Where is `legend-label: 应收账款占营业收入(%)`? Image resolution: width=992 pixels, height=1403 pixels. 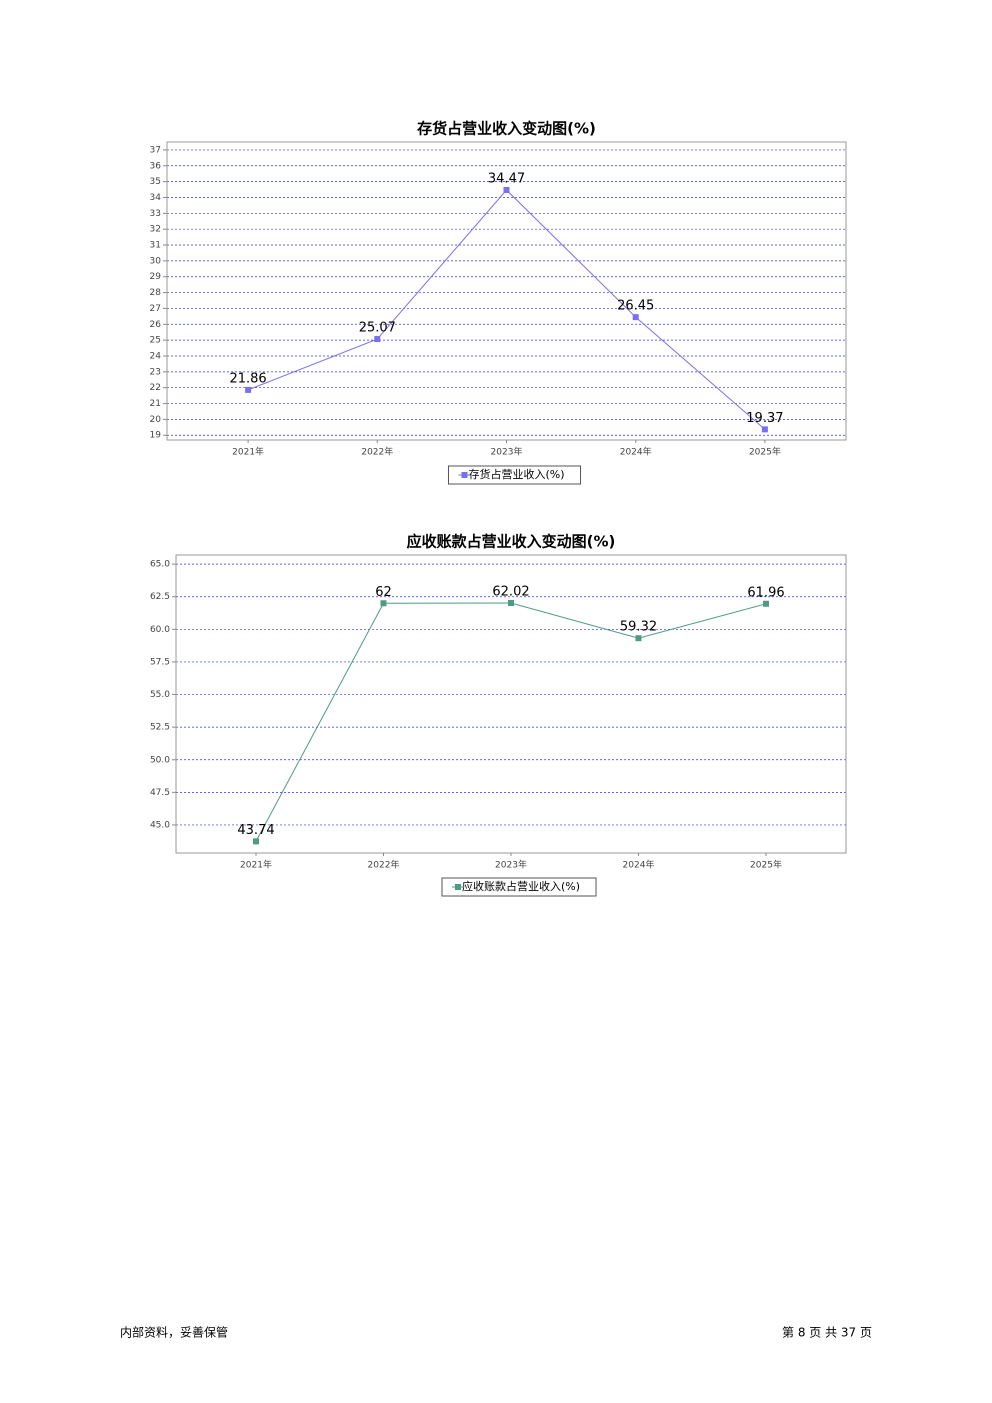 legend-label: 应收账款占营业收入(%) is located at coordinates (521, 886).